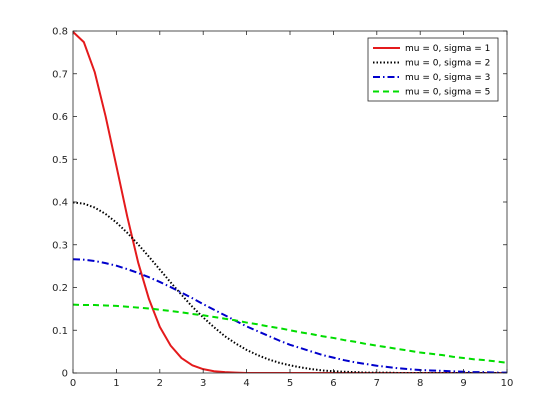  Describe the element at coordinates (420, 383) in the screenshot. I see `x-tick-label: 8` at that location.